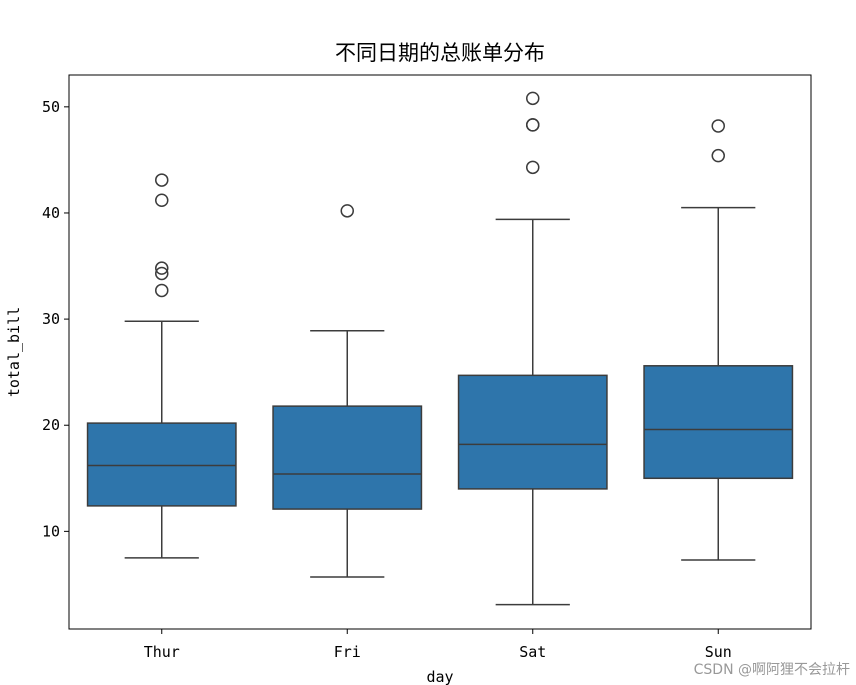 The width and height of the screenshot is (856, 685). What do you see at coordinates (14, 352) in the screenshot?
I see `y-axis-label: total_bill` at bounding box center [14, 352].